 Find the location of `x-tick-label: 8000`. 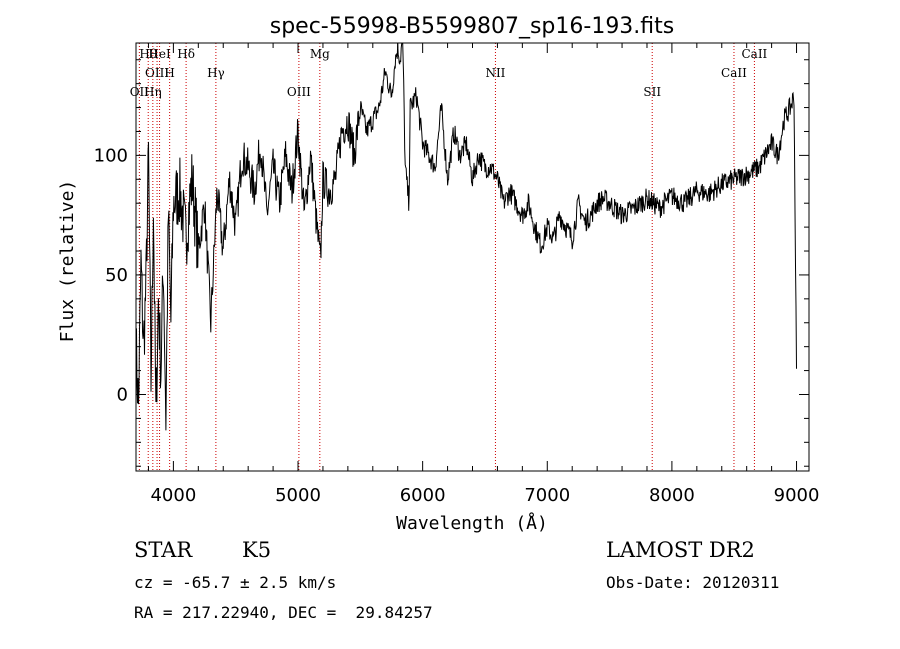

x-tick-label: 8000 is located at coordinates (672, 495).